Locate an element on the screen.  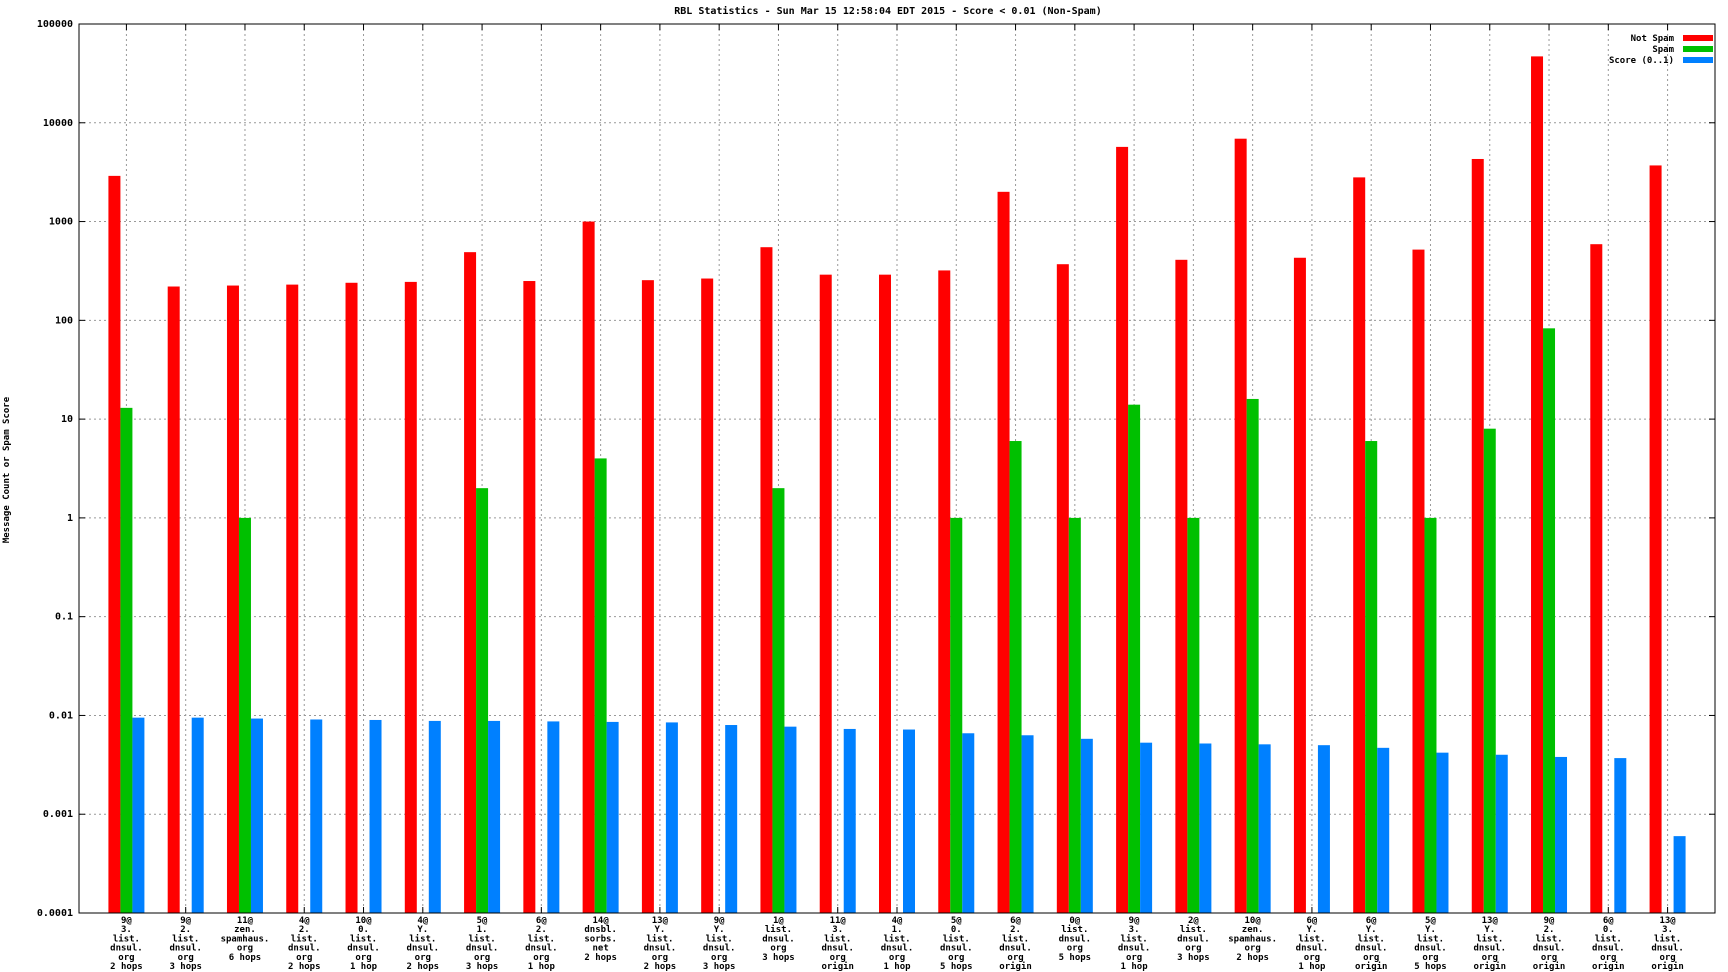
x-category-line: 2. is located at coordinates (185, 930).